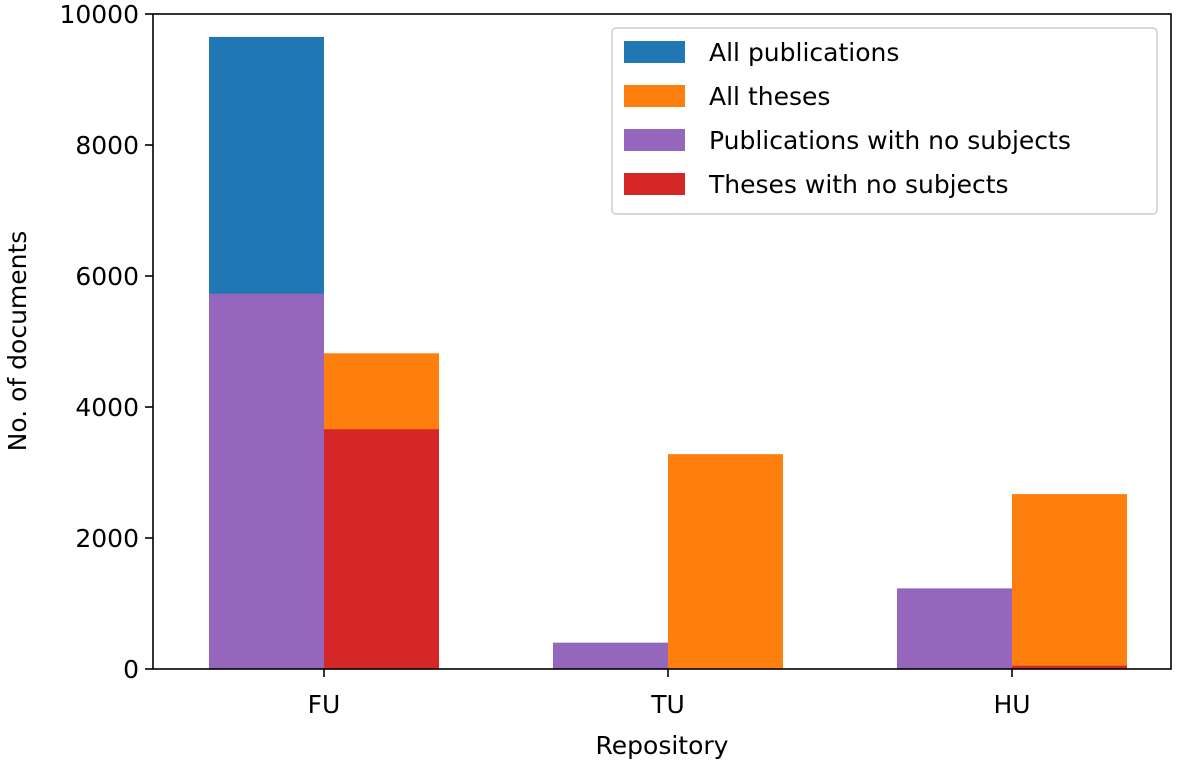  What do you see at coordinates (107, 538) in the screenshot?
I see `y-tick-label: 2000` at bounding box center [107, 538].